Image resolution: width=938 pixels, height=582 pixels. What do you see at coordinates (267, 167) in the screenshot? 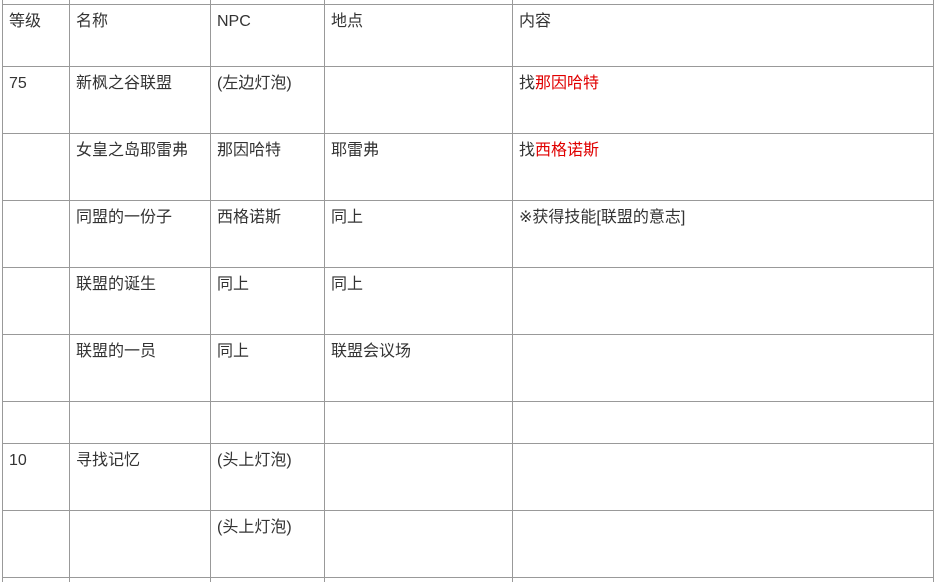
I see `cell-npc: 那因哈特` at bounding box center [267, 167].